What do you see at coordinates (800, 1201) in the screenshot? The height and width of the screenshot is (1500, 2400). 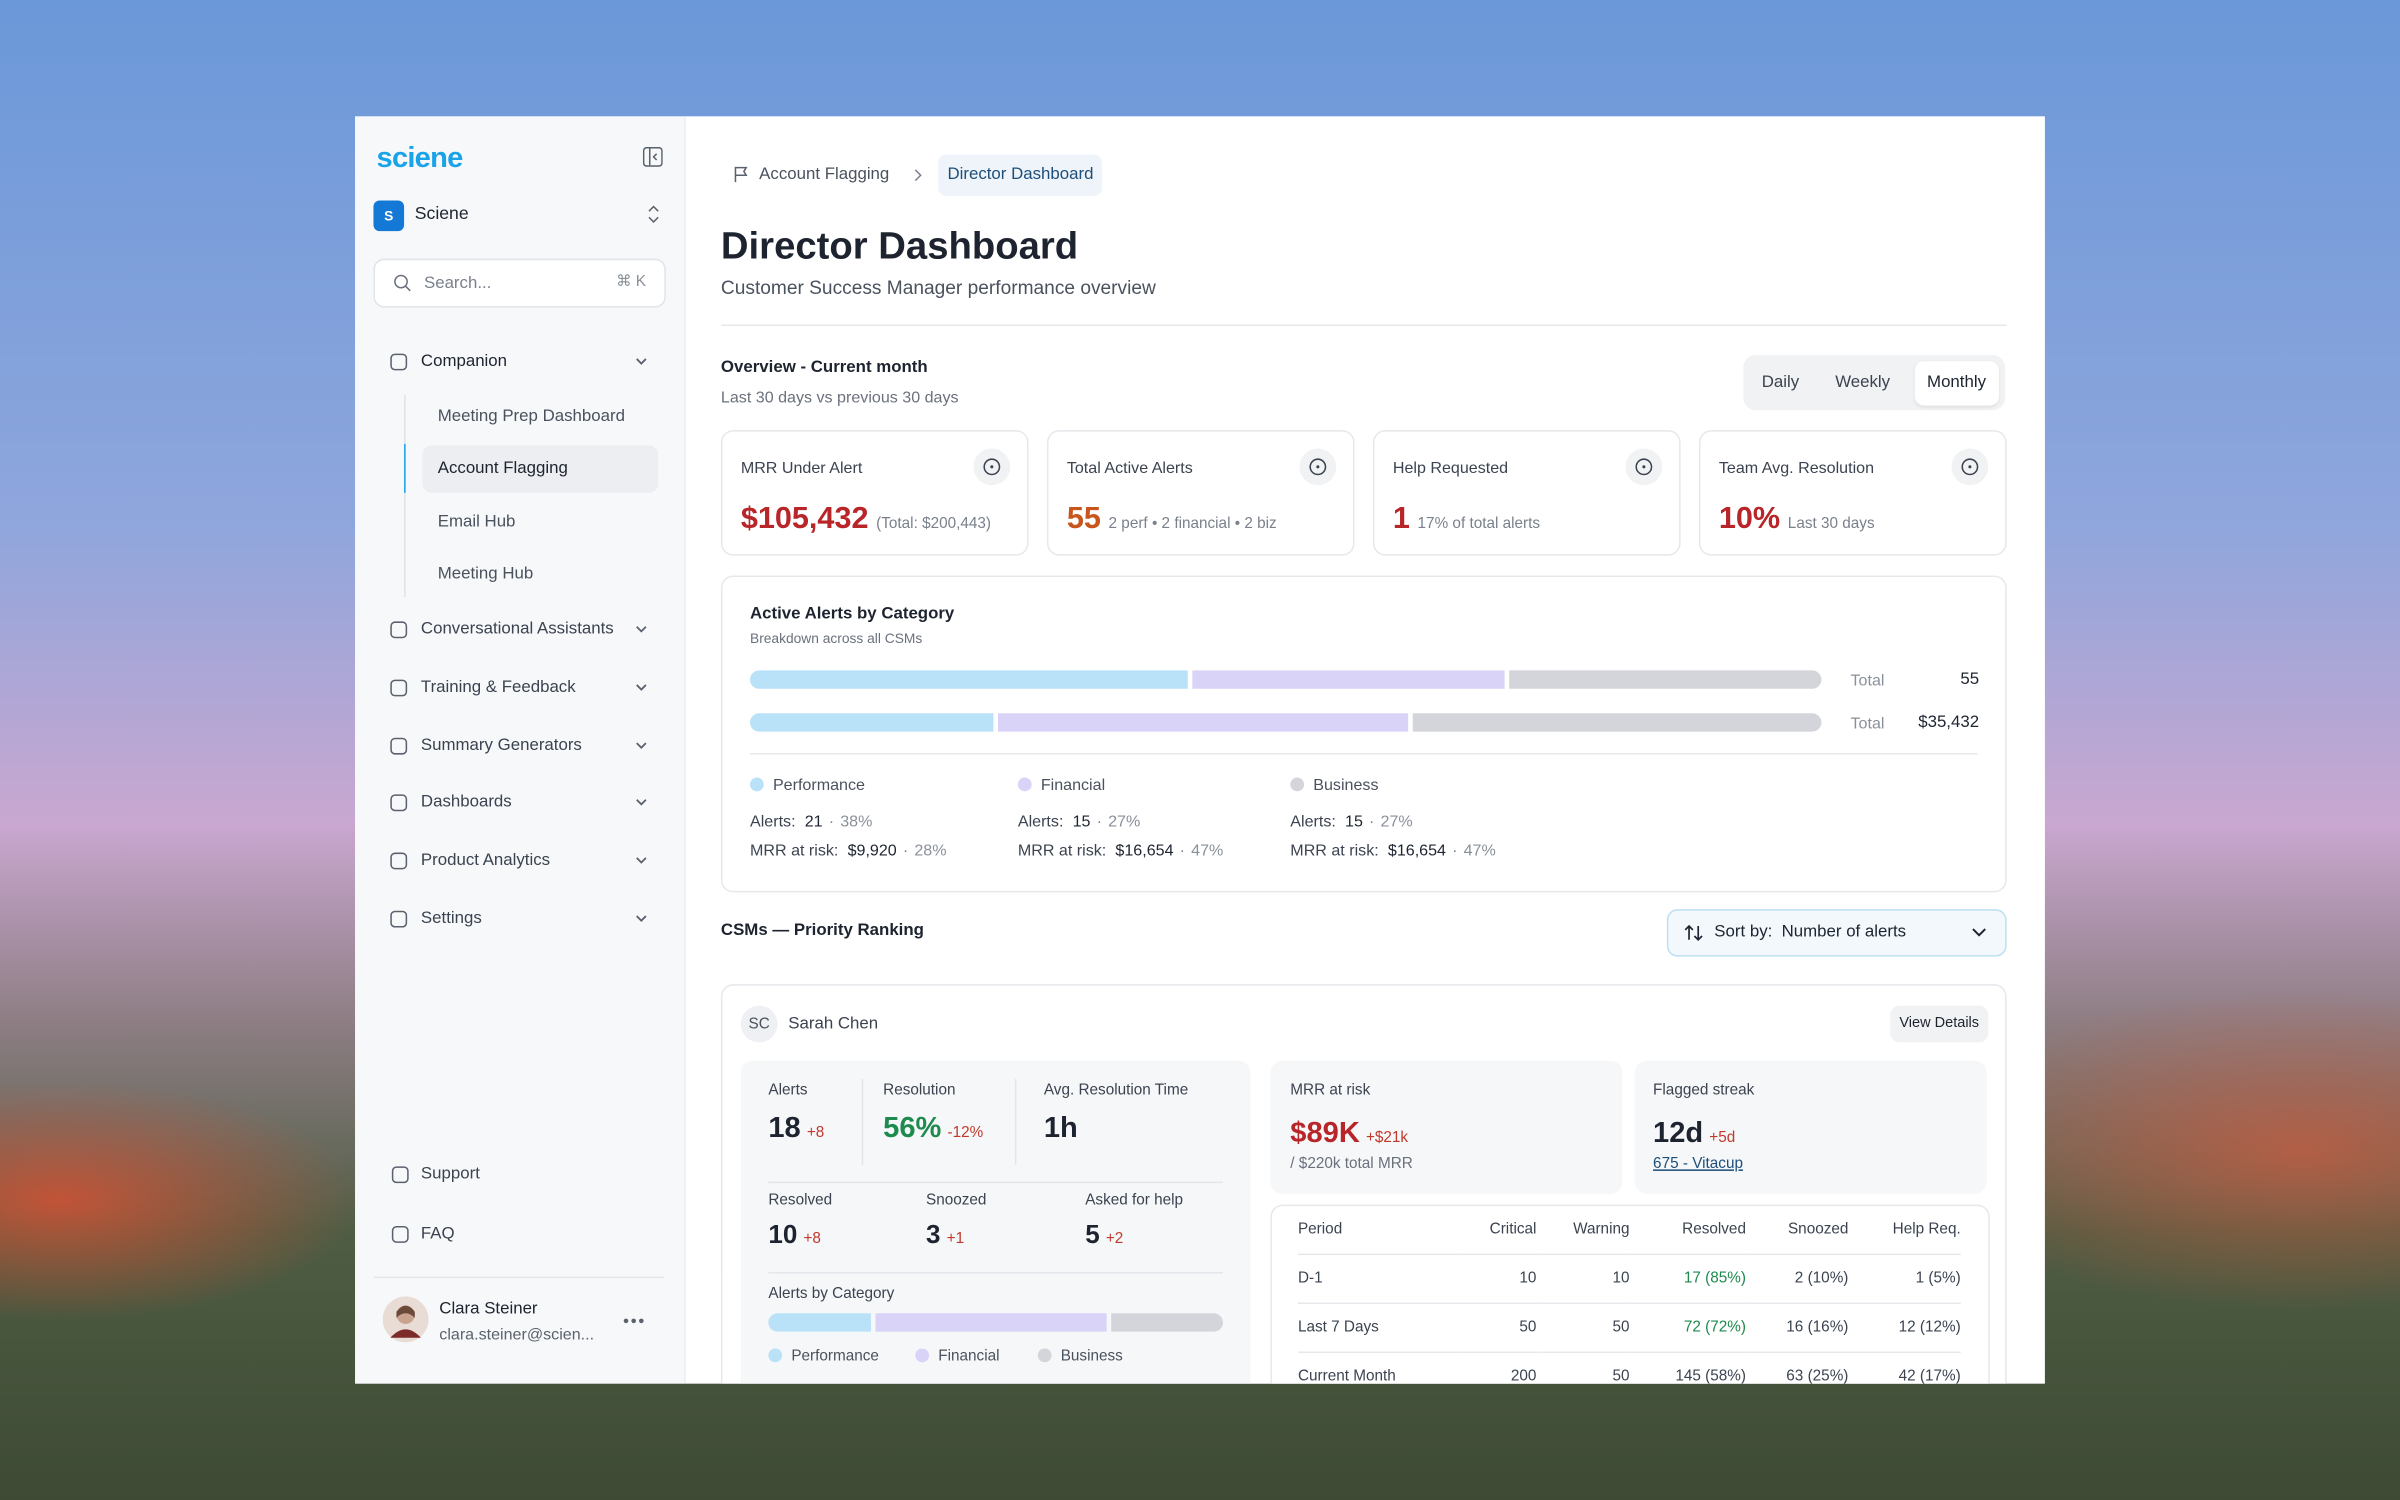 I see `stat-label: Resolved` at bounding box center [800, 1201].